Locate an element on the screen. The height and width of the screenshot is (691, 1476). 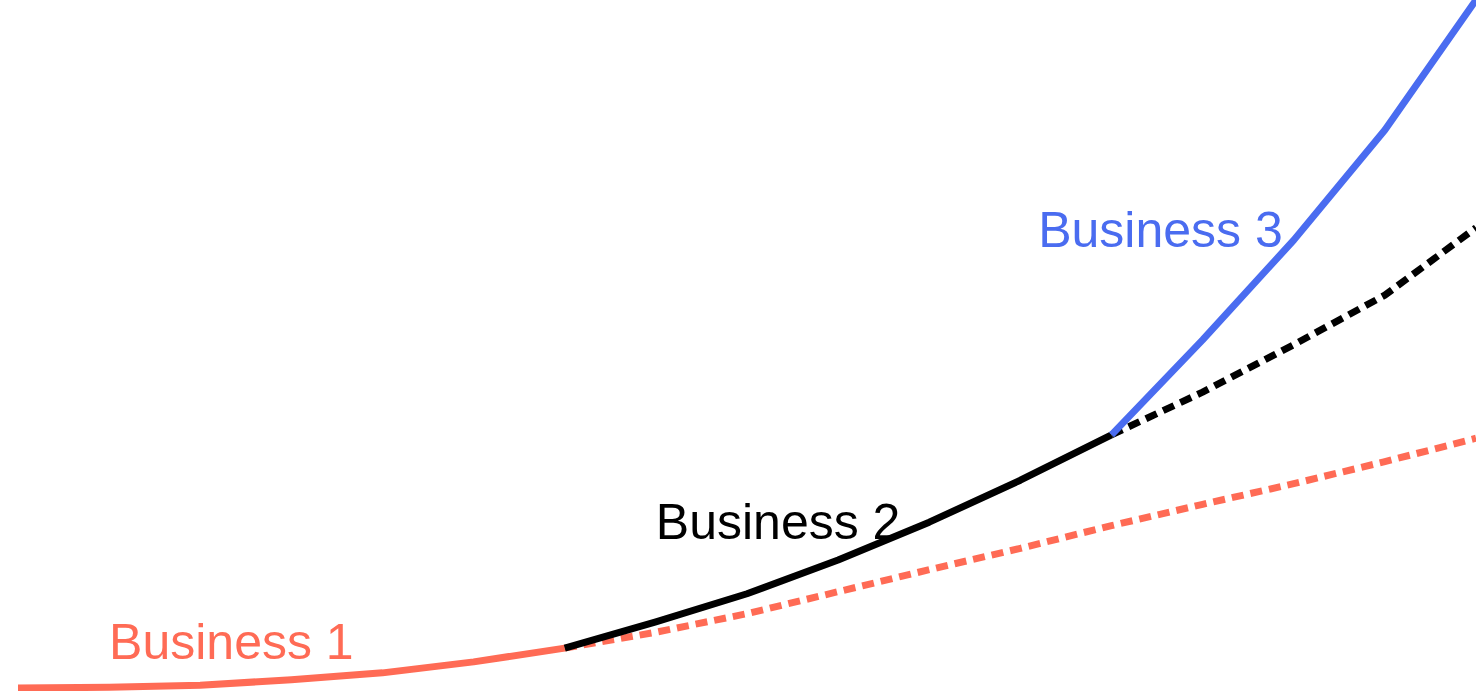
series-label: Business 3 is located at coordinates (1160, 230).